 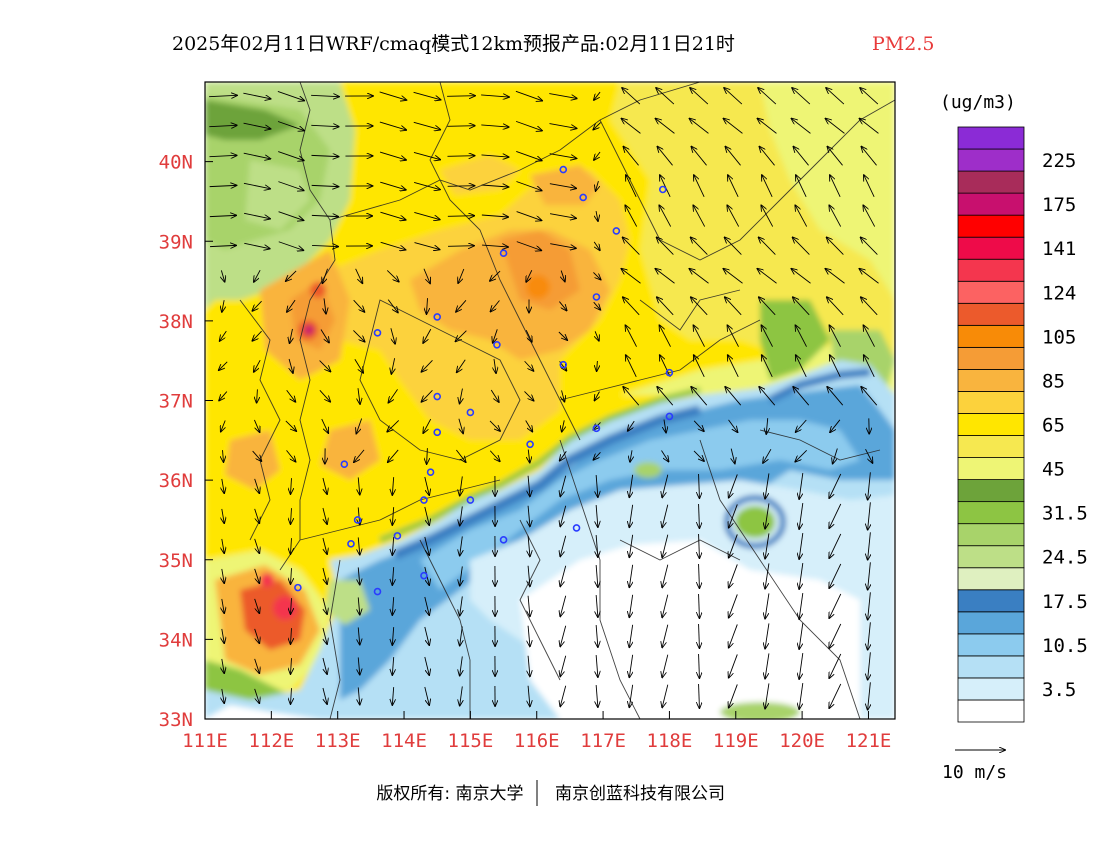 What do you see at coordinates (903, 44) in the screenshot?
I see `species-label: PM2.5` at bounding box center [903, 44].